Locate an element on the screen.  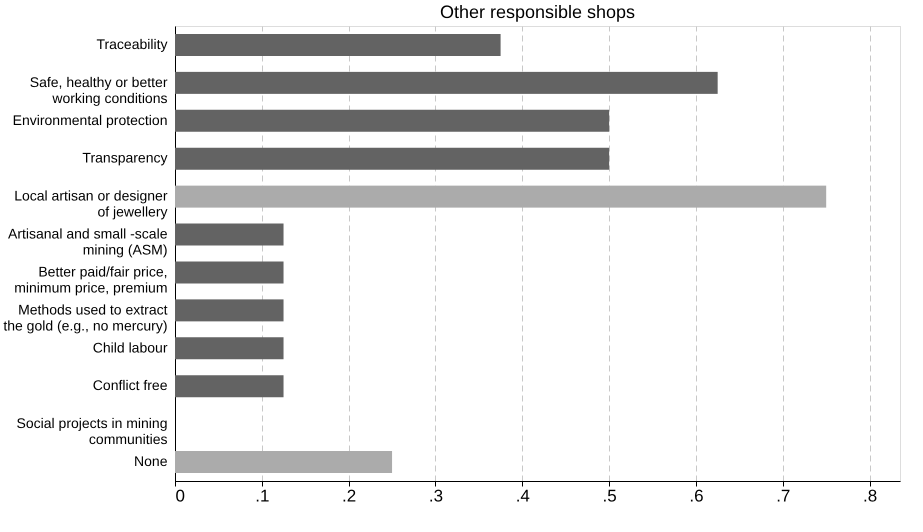
x-tick-label: .5 is located at coordinates (609, 496).